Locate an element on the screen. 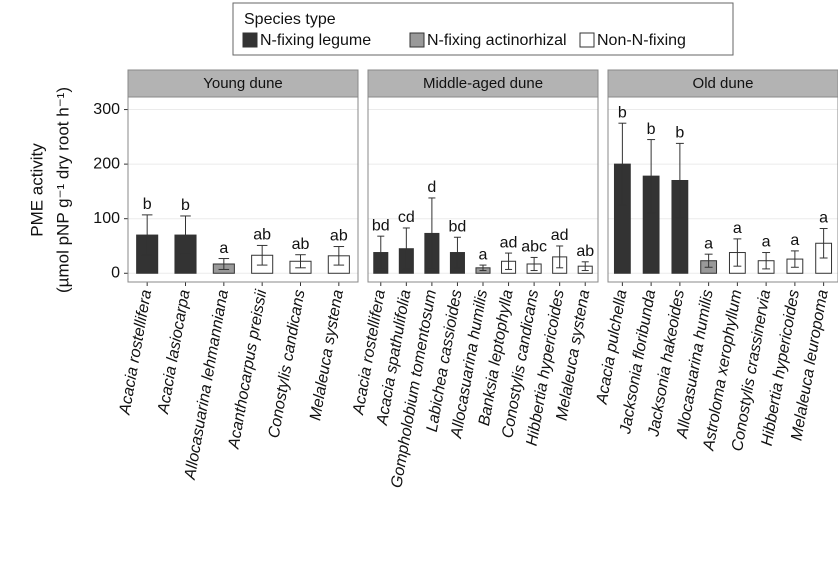  y-tick-label: 0 is located at coordinates (115, 272).